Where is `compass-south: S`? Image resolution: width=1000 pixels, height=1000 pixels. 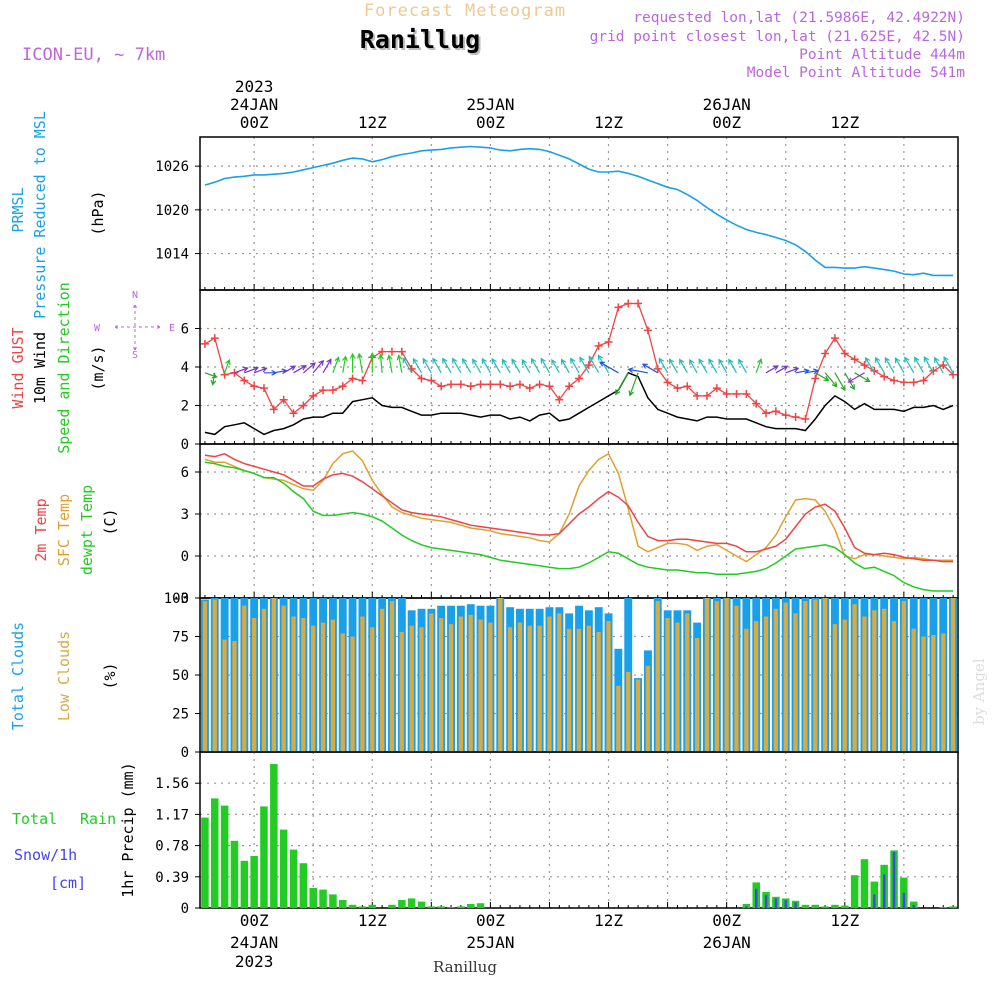 compass-south: S is located at coordinates (135, 355).